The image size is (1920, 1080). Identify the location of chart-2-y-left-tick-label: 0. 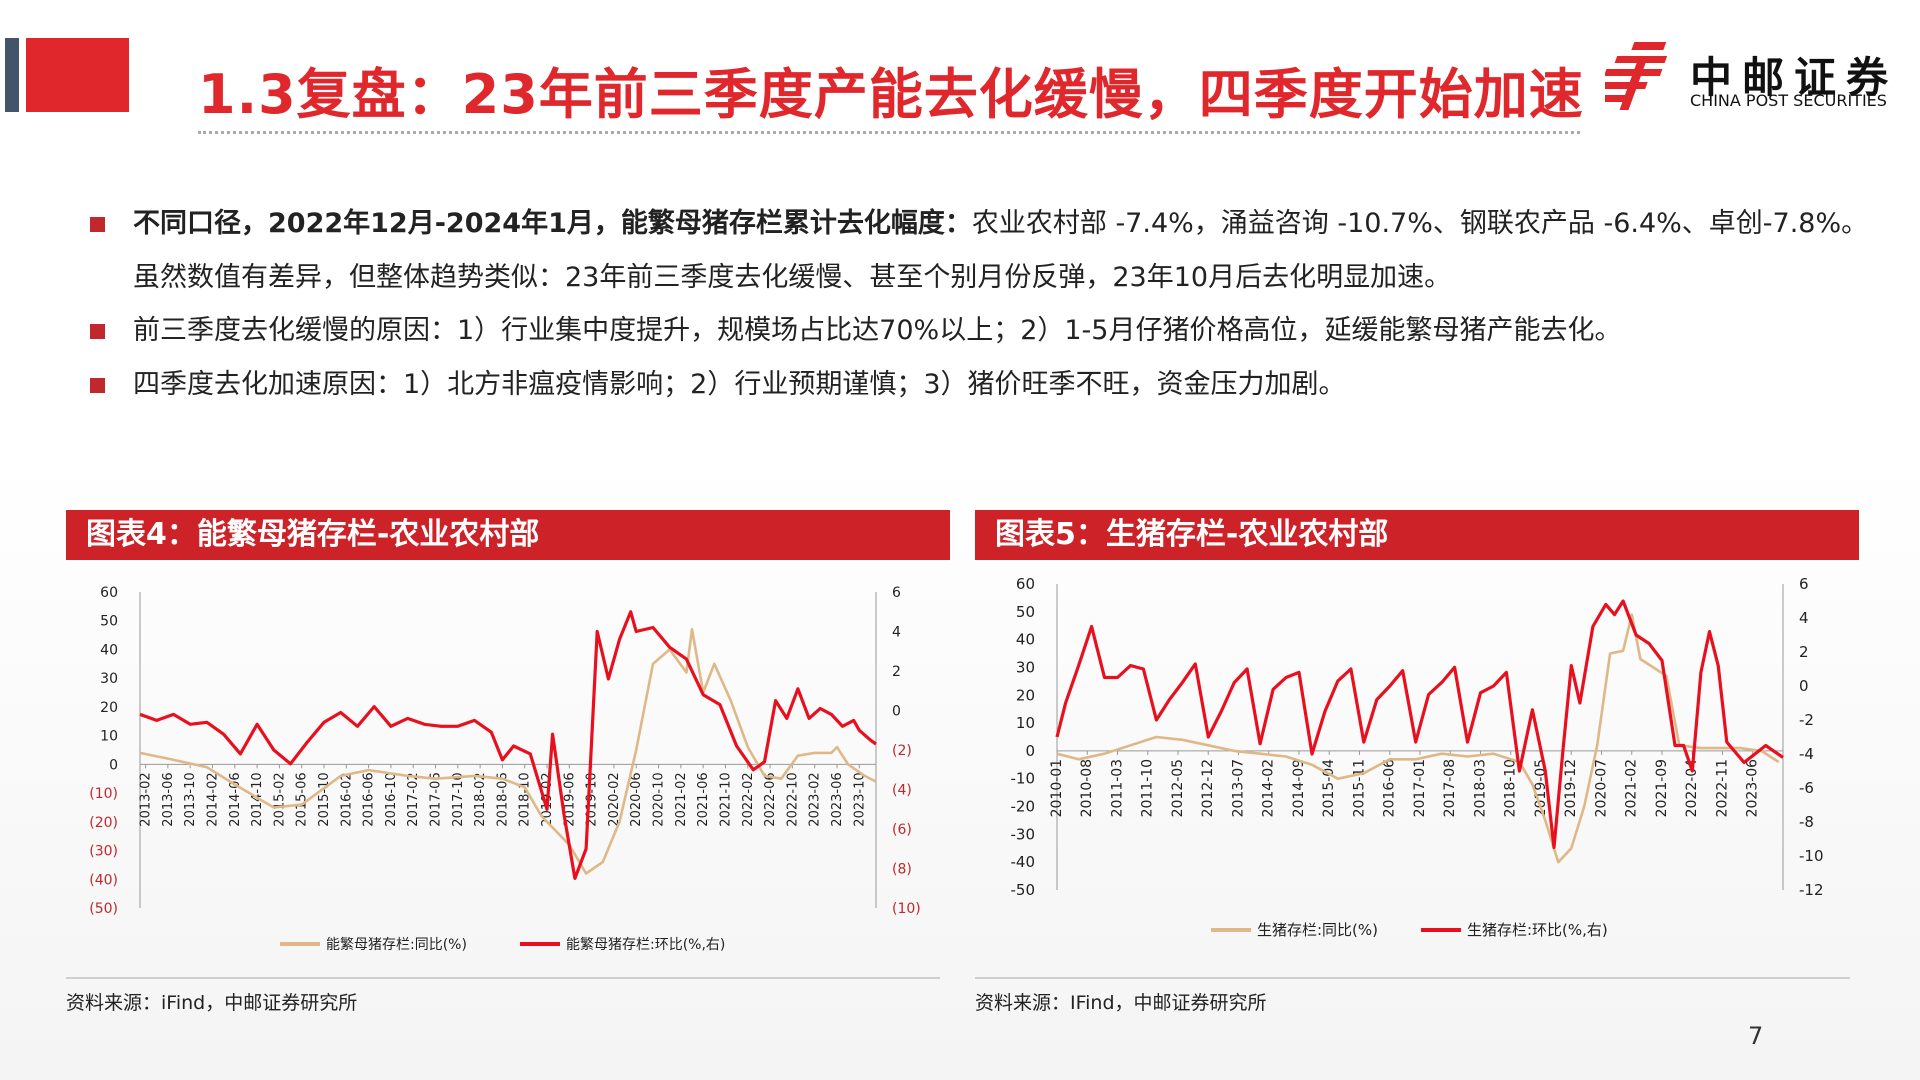
(1030, 751).